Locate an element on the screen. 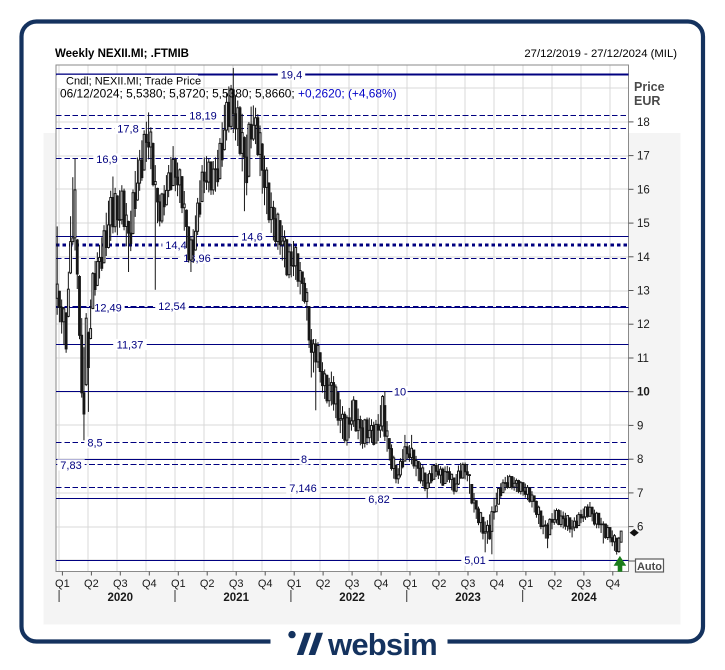  svg-text: 2023 is located at coordinates (468, 598).